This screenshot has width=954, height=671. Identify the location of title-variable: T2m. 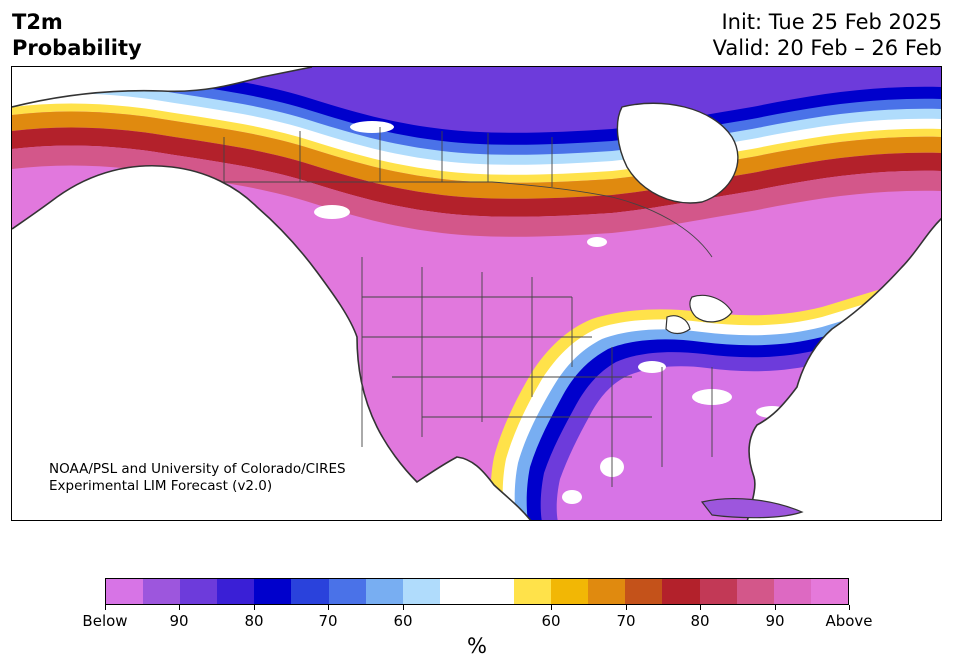
(37, 22).